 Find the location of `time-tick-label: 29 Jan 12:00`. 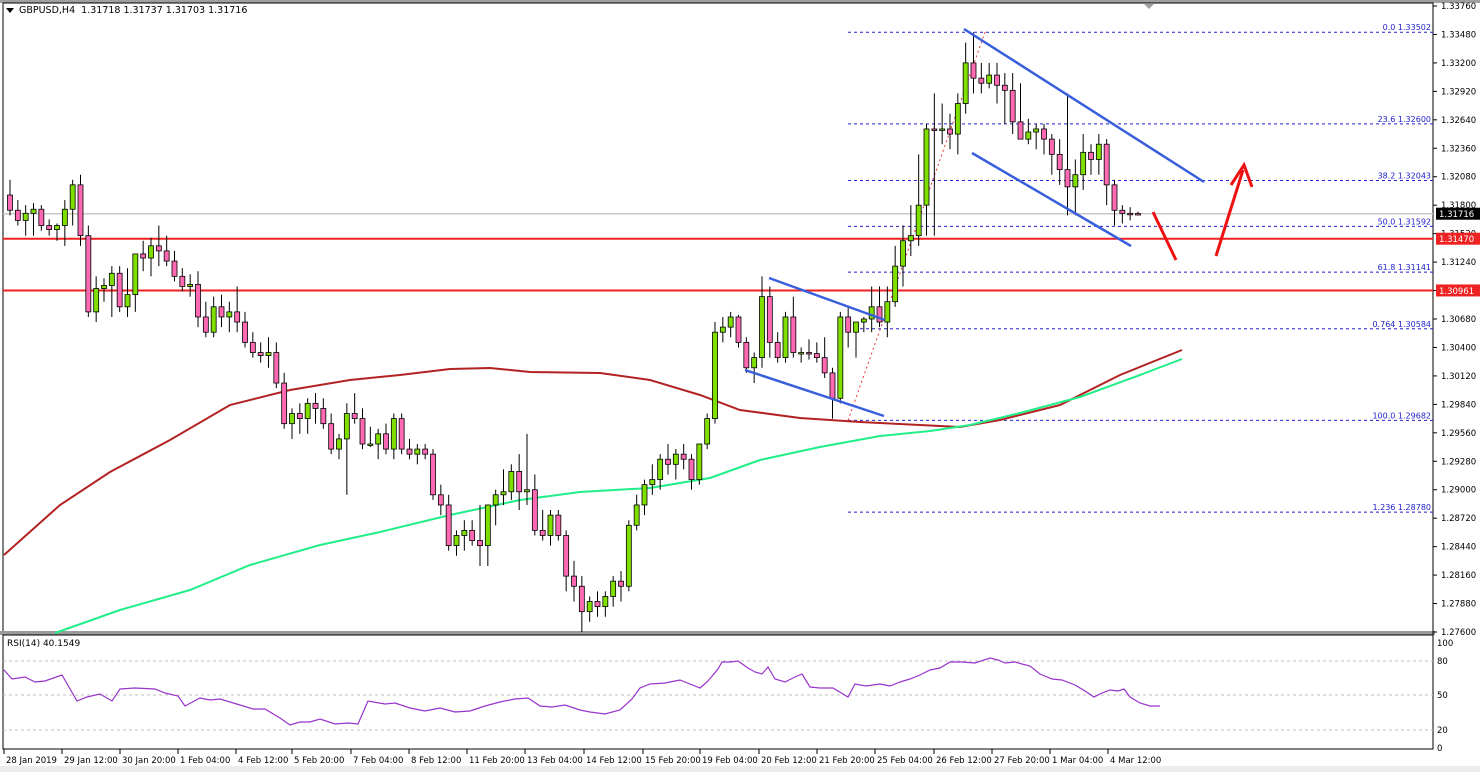

time-tick-label: 29 Jan 12:00 is located at coordinates (91, 761).